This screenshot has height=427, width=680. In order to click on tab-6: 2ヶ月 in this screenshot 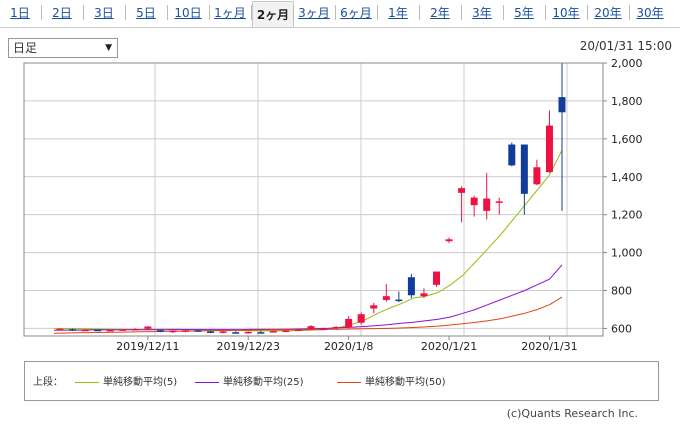, I will do `click(273, 14)`.